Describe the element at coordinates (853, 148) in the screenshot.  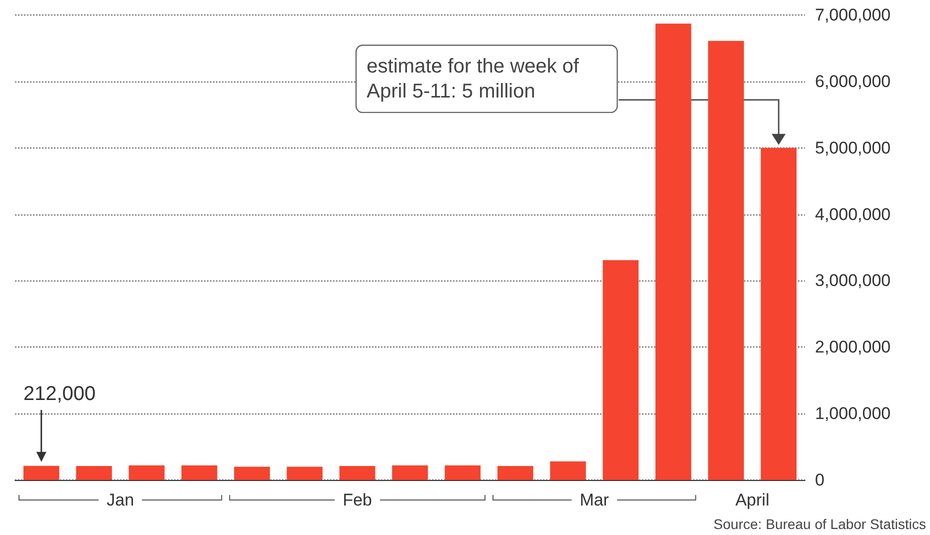
I see `y-tick-label: 5,000,000` at that location.